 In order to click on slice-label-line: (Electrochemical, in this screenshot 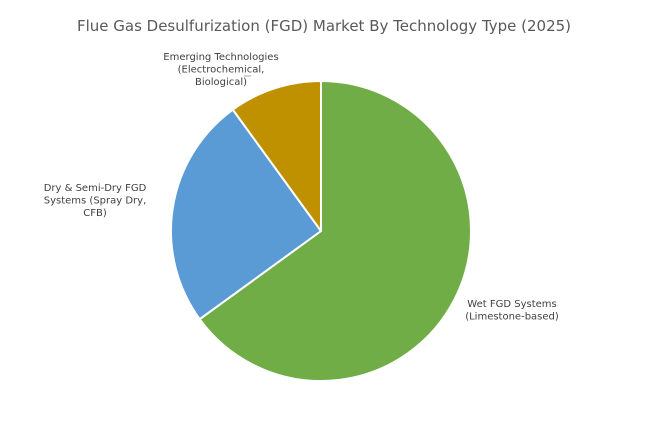, I will do `click(221, 70)`.